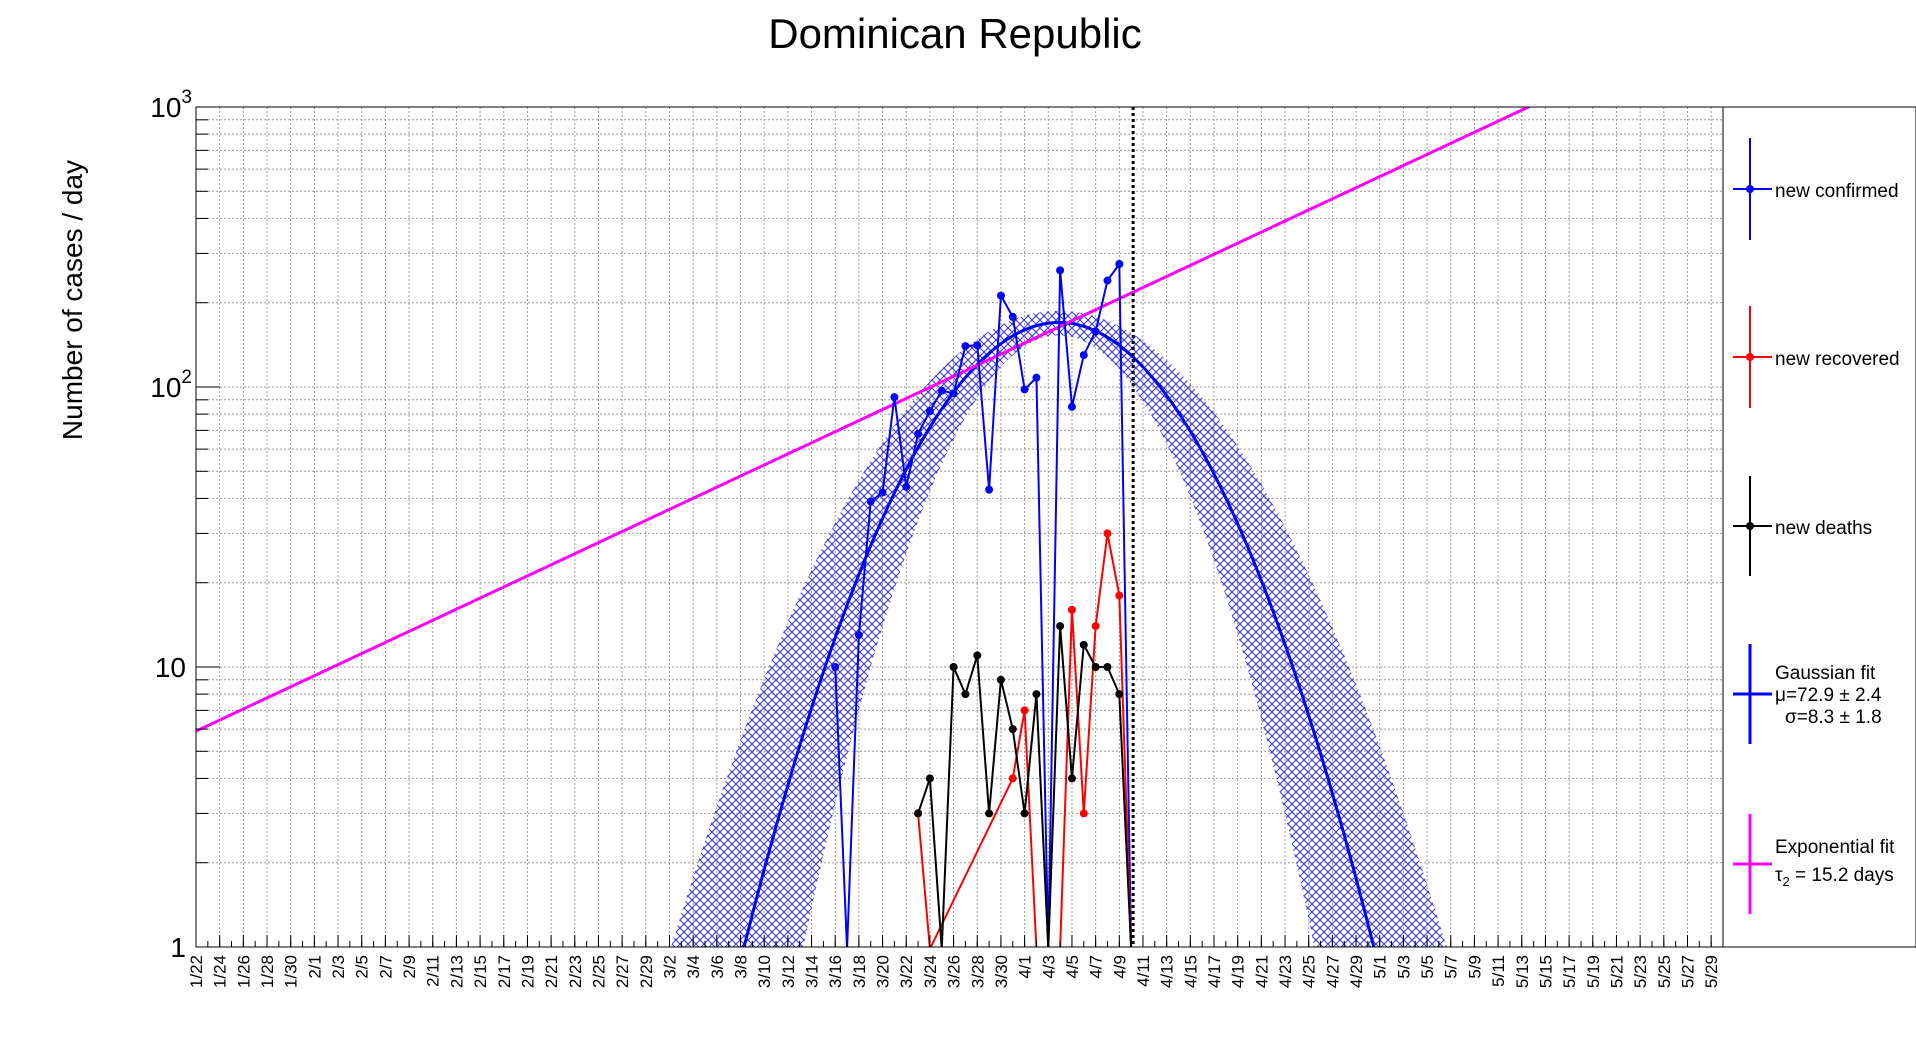  I want to click on legend-tau-value: = 15.2 days, so click(1842, 875).